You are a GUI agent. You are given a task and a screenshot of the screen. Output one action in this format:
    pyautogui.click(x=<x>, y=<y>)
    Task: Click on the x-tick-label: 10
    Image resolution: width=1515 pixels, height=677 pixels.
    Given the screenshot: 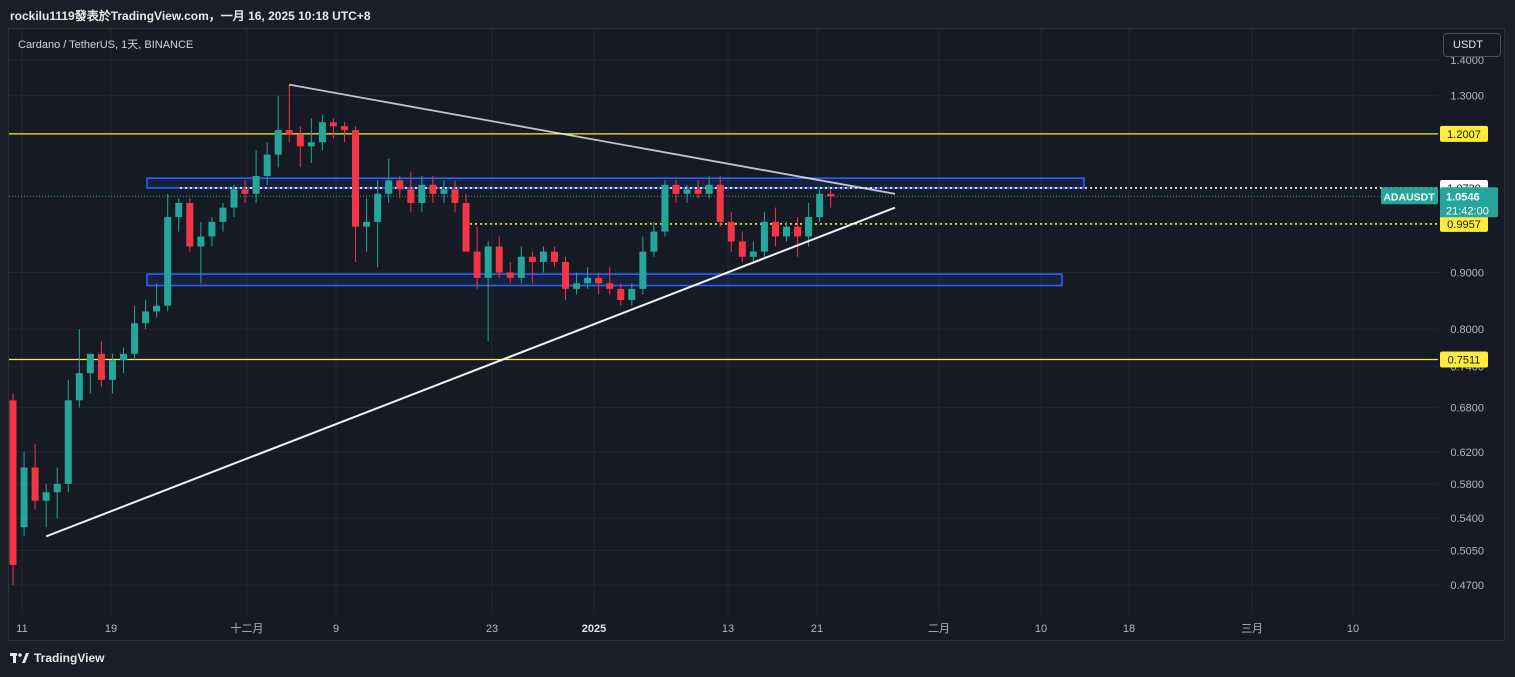 What is the action you would take?
    pyautogui.click(x=1041, y=629)
    